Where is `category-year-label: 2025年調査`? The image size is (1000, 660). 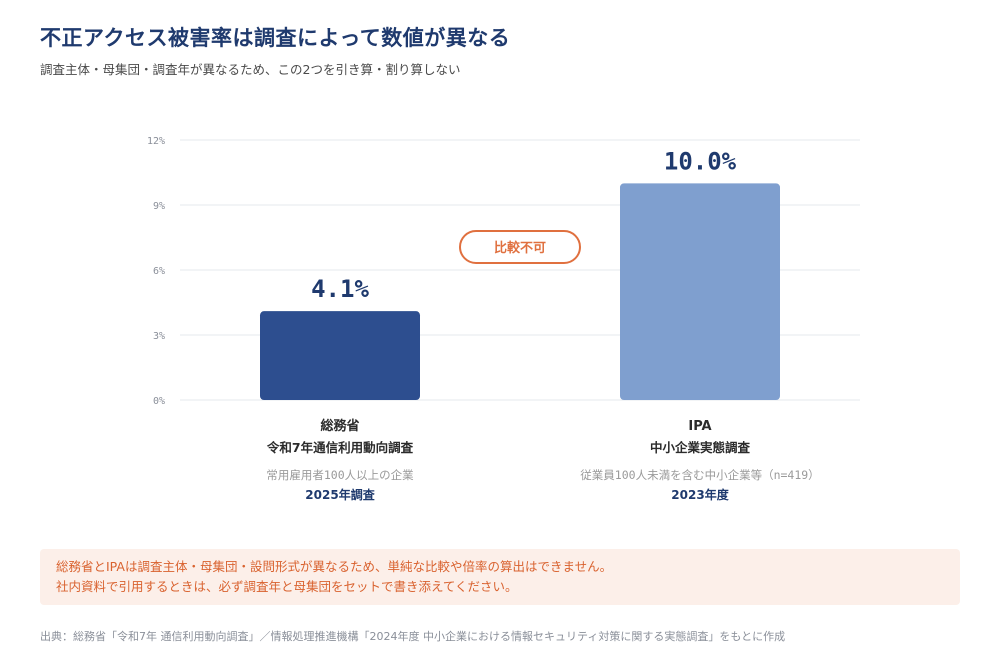
category-year-label: 2025年調査 is located at coordinates (340, 495).